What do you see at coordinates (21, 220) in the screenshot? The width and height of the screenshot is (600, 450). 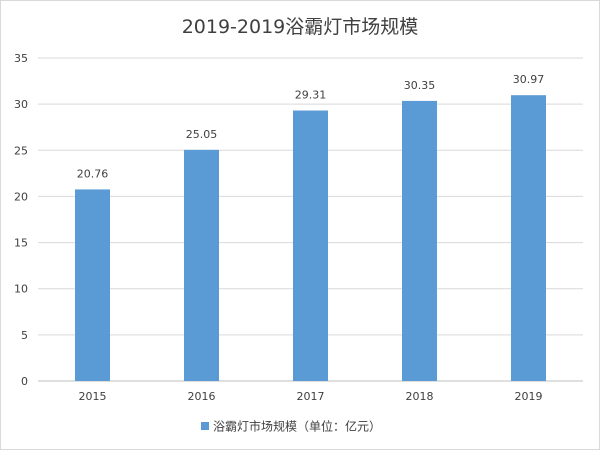 I see `y-axis: 0 5 10 15 20 25 30 35` at bounding box center [21, 220].